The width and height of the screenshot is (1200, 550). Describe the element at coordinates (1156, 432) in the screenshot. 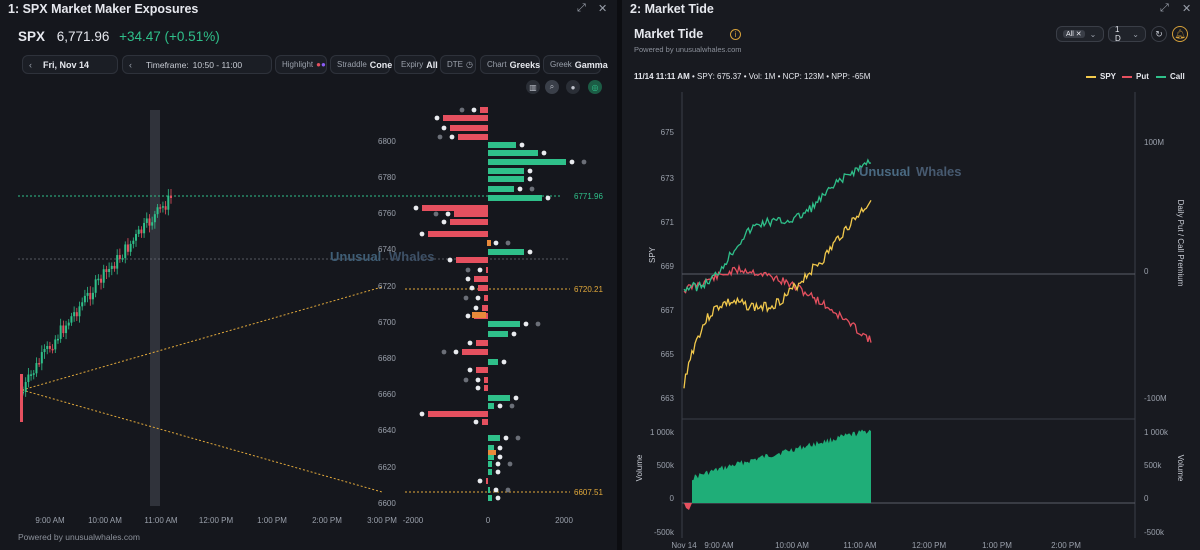

I see `volume-tick-right: 1 000k` at that location.